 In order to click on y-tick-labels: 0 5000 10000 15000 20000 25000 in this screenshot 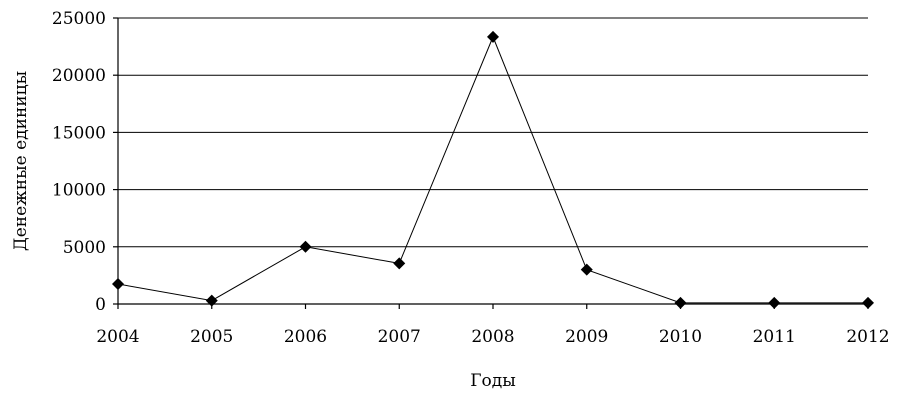, I will do `click(85, 162)`.